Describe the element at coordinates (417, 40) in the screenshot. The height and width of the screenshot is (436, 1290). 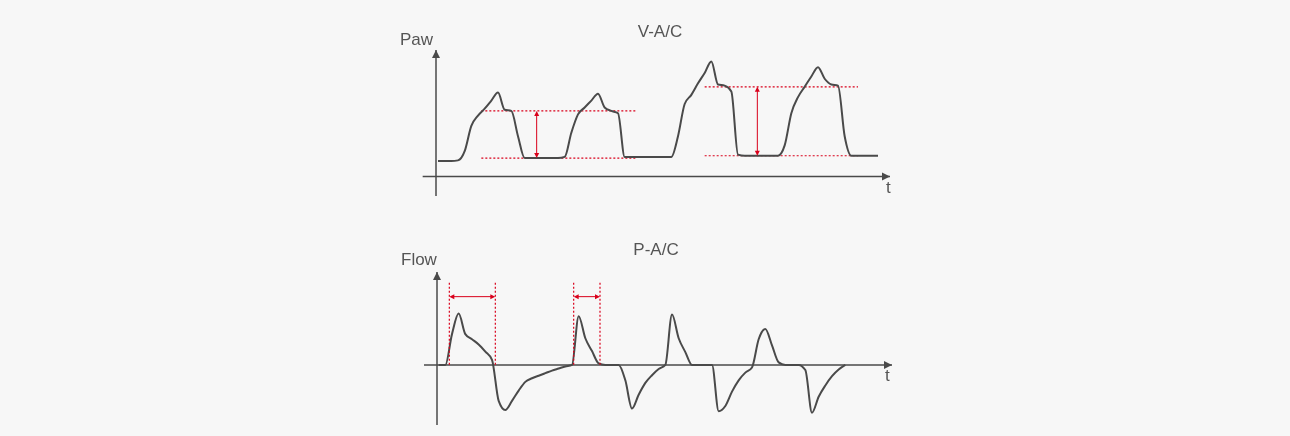
I see `y-axis-title: Paw` at that location.